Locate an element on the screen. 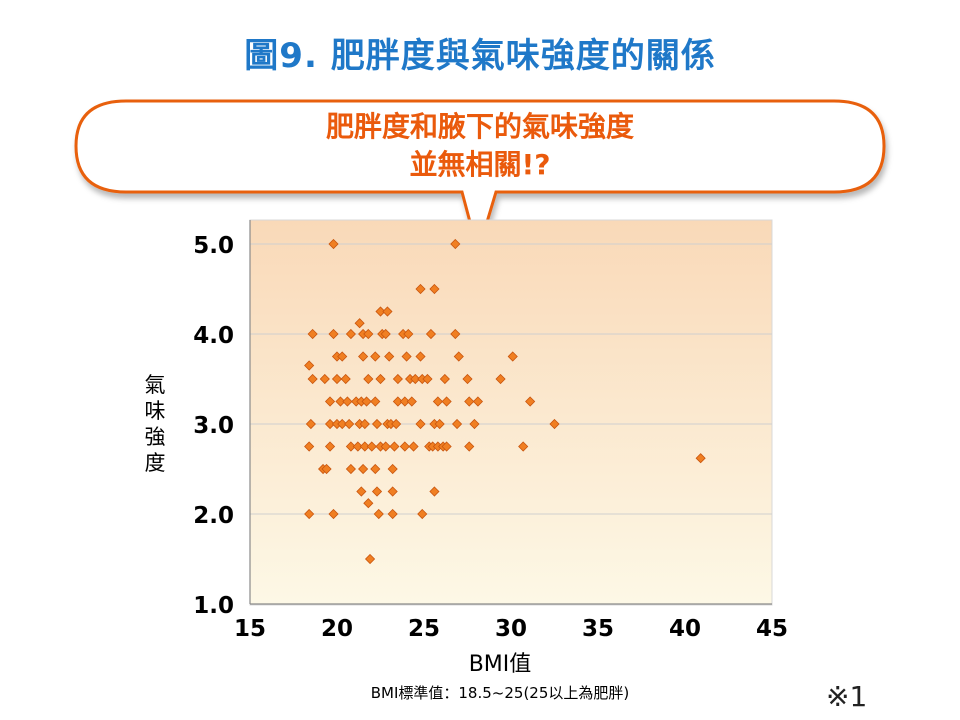 The width and height of the screenshot is (960, 720). reference-mark: ※1 is located at coordinates (847, 696).